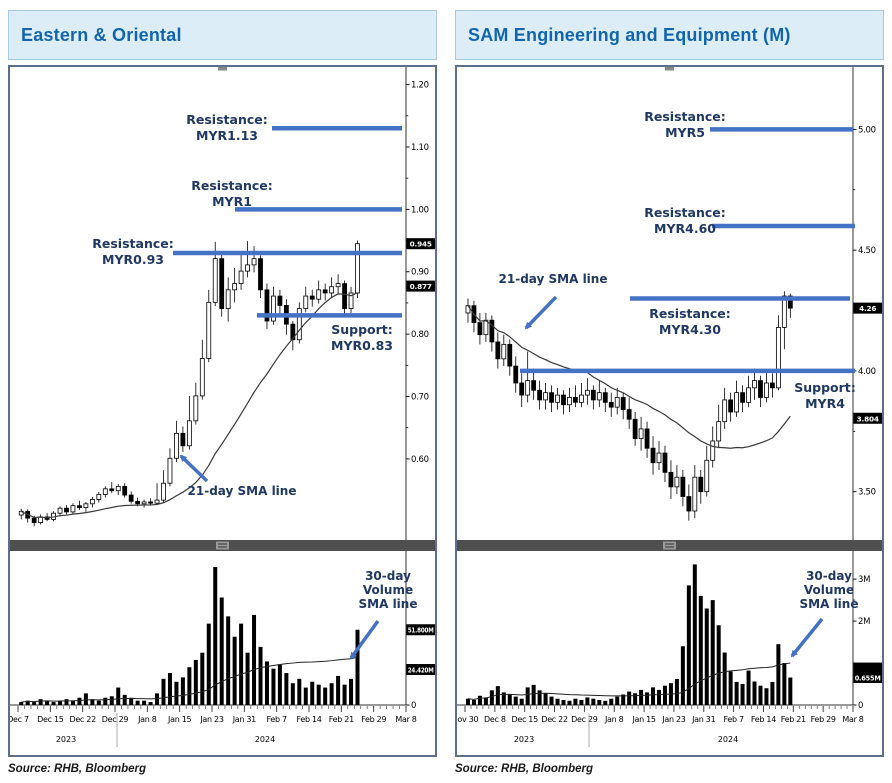 The height and width of the screenshot is (783, 892). Describe the element at coordinates (524, 739) in the screenshot. I see `svg-text: 2023` at that location.